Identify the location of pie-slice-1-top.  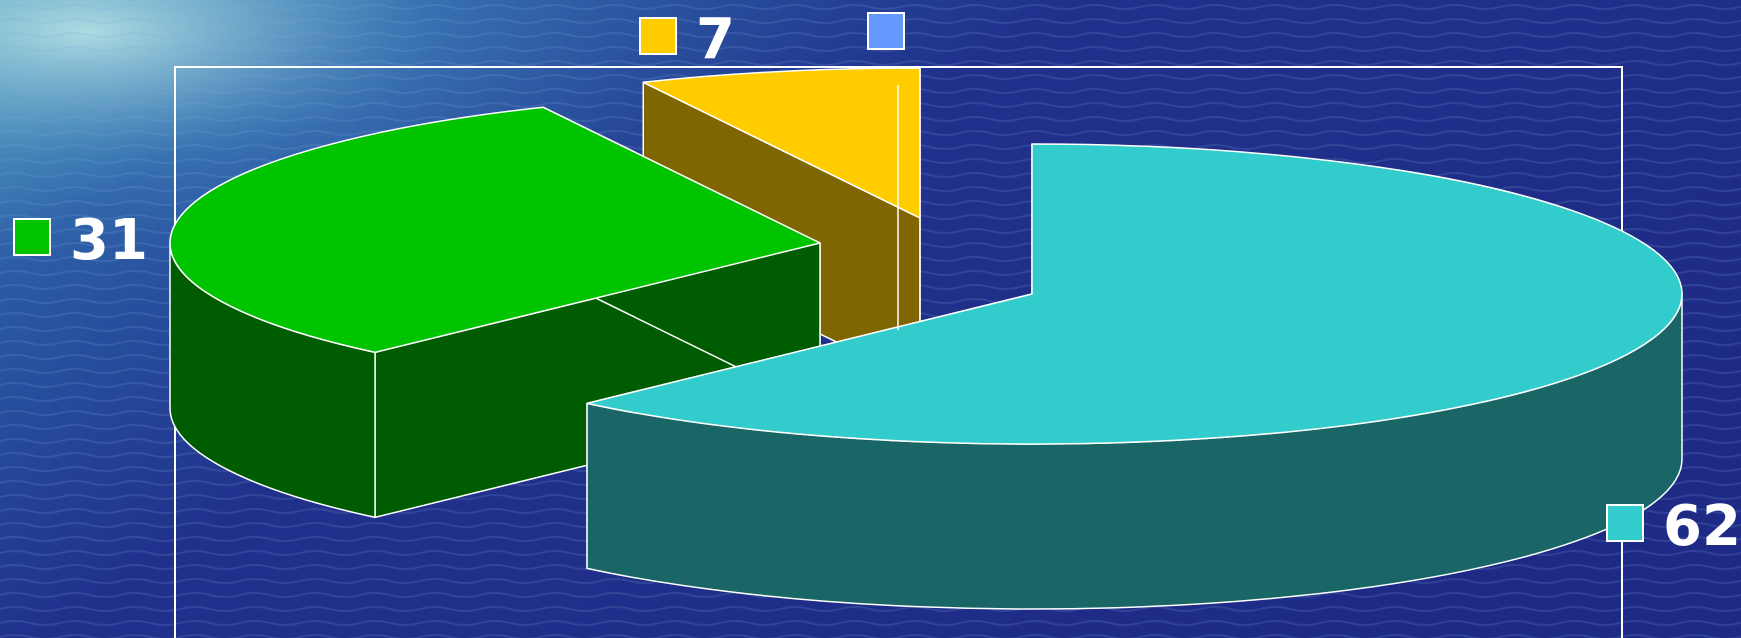
(495, 230).